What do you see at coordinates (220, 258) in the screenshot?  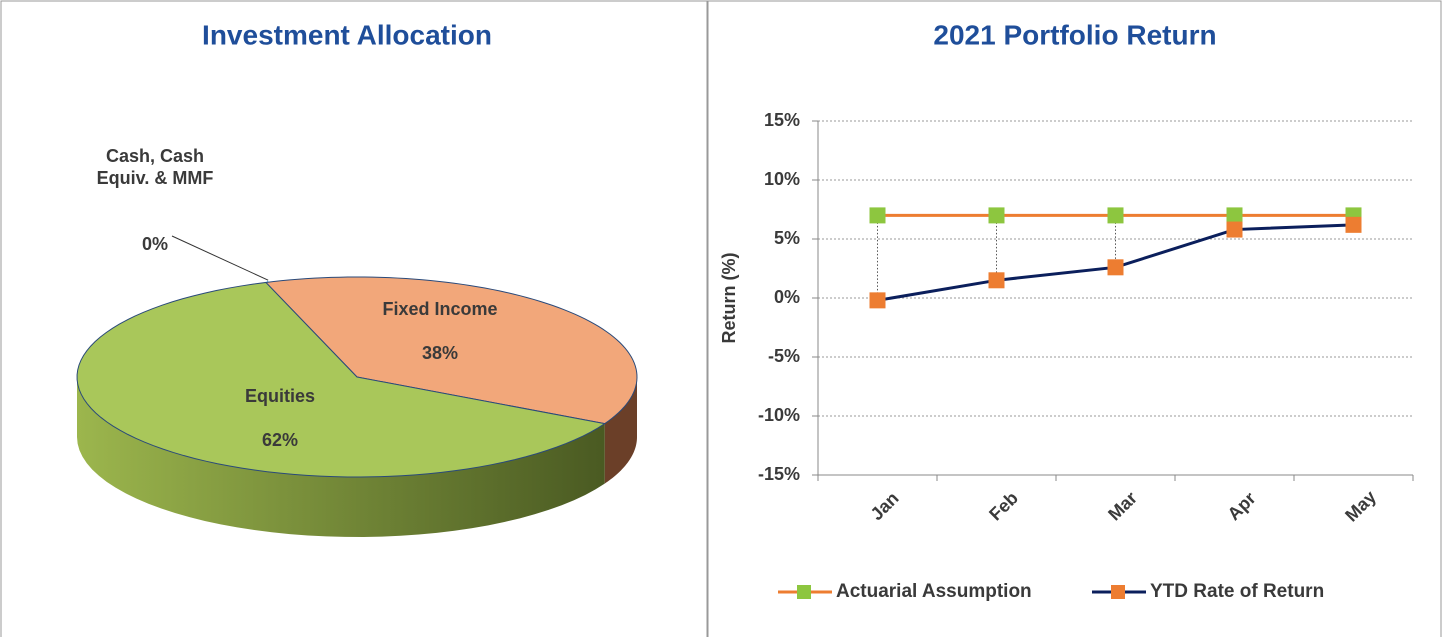 I see `leader-line` at bounding box center [220, 258].